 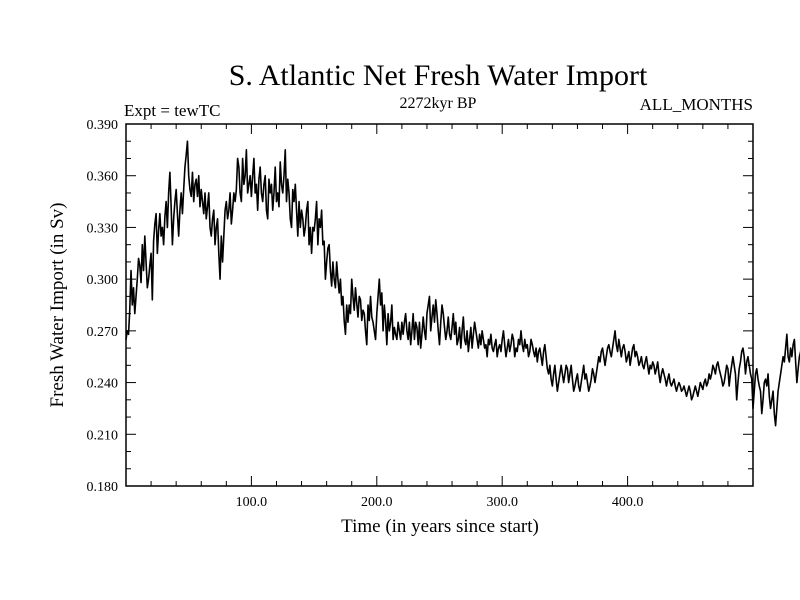 I want to click on x-tick-label: 400.0, so click(x=628, y=502).